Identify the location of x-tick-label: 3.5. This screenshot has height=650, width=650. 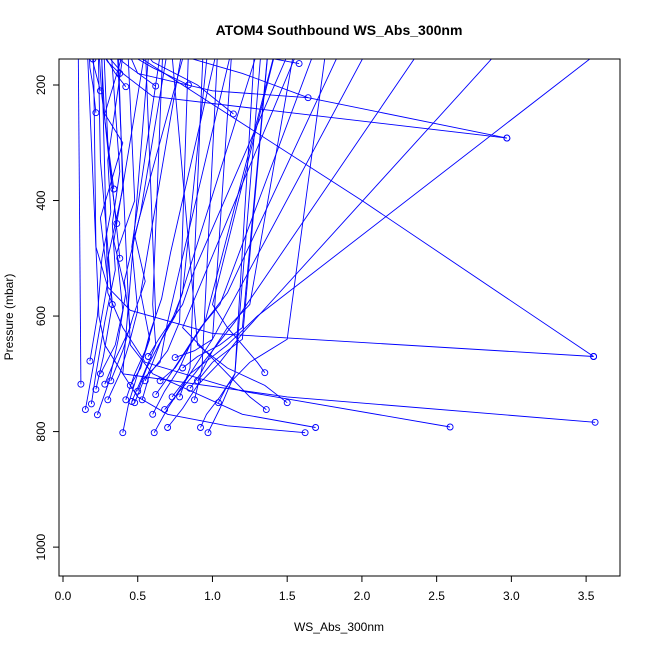
(586, 596).